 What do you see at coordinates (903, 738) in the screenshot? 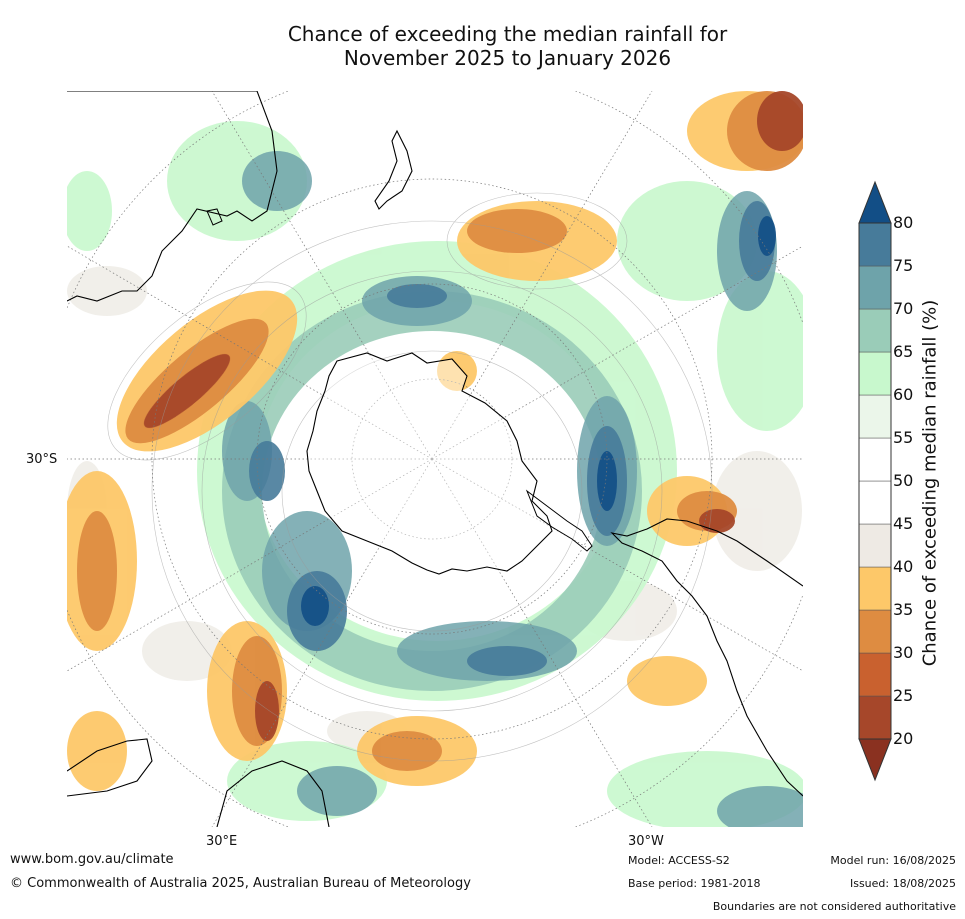
I see `colorbar-tick-label: 20` at bounding box center [903, 738].